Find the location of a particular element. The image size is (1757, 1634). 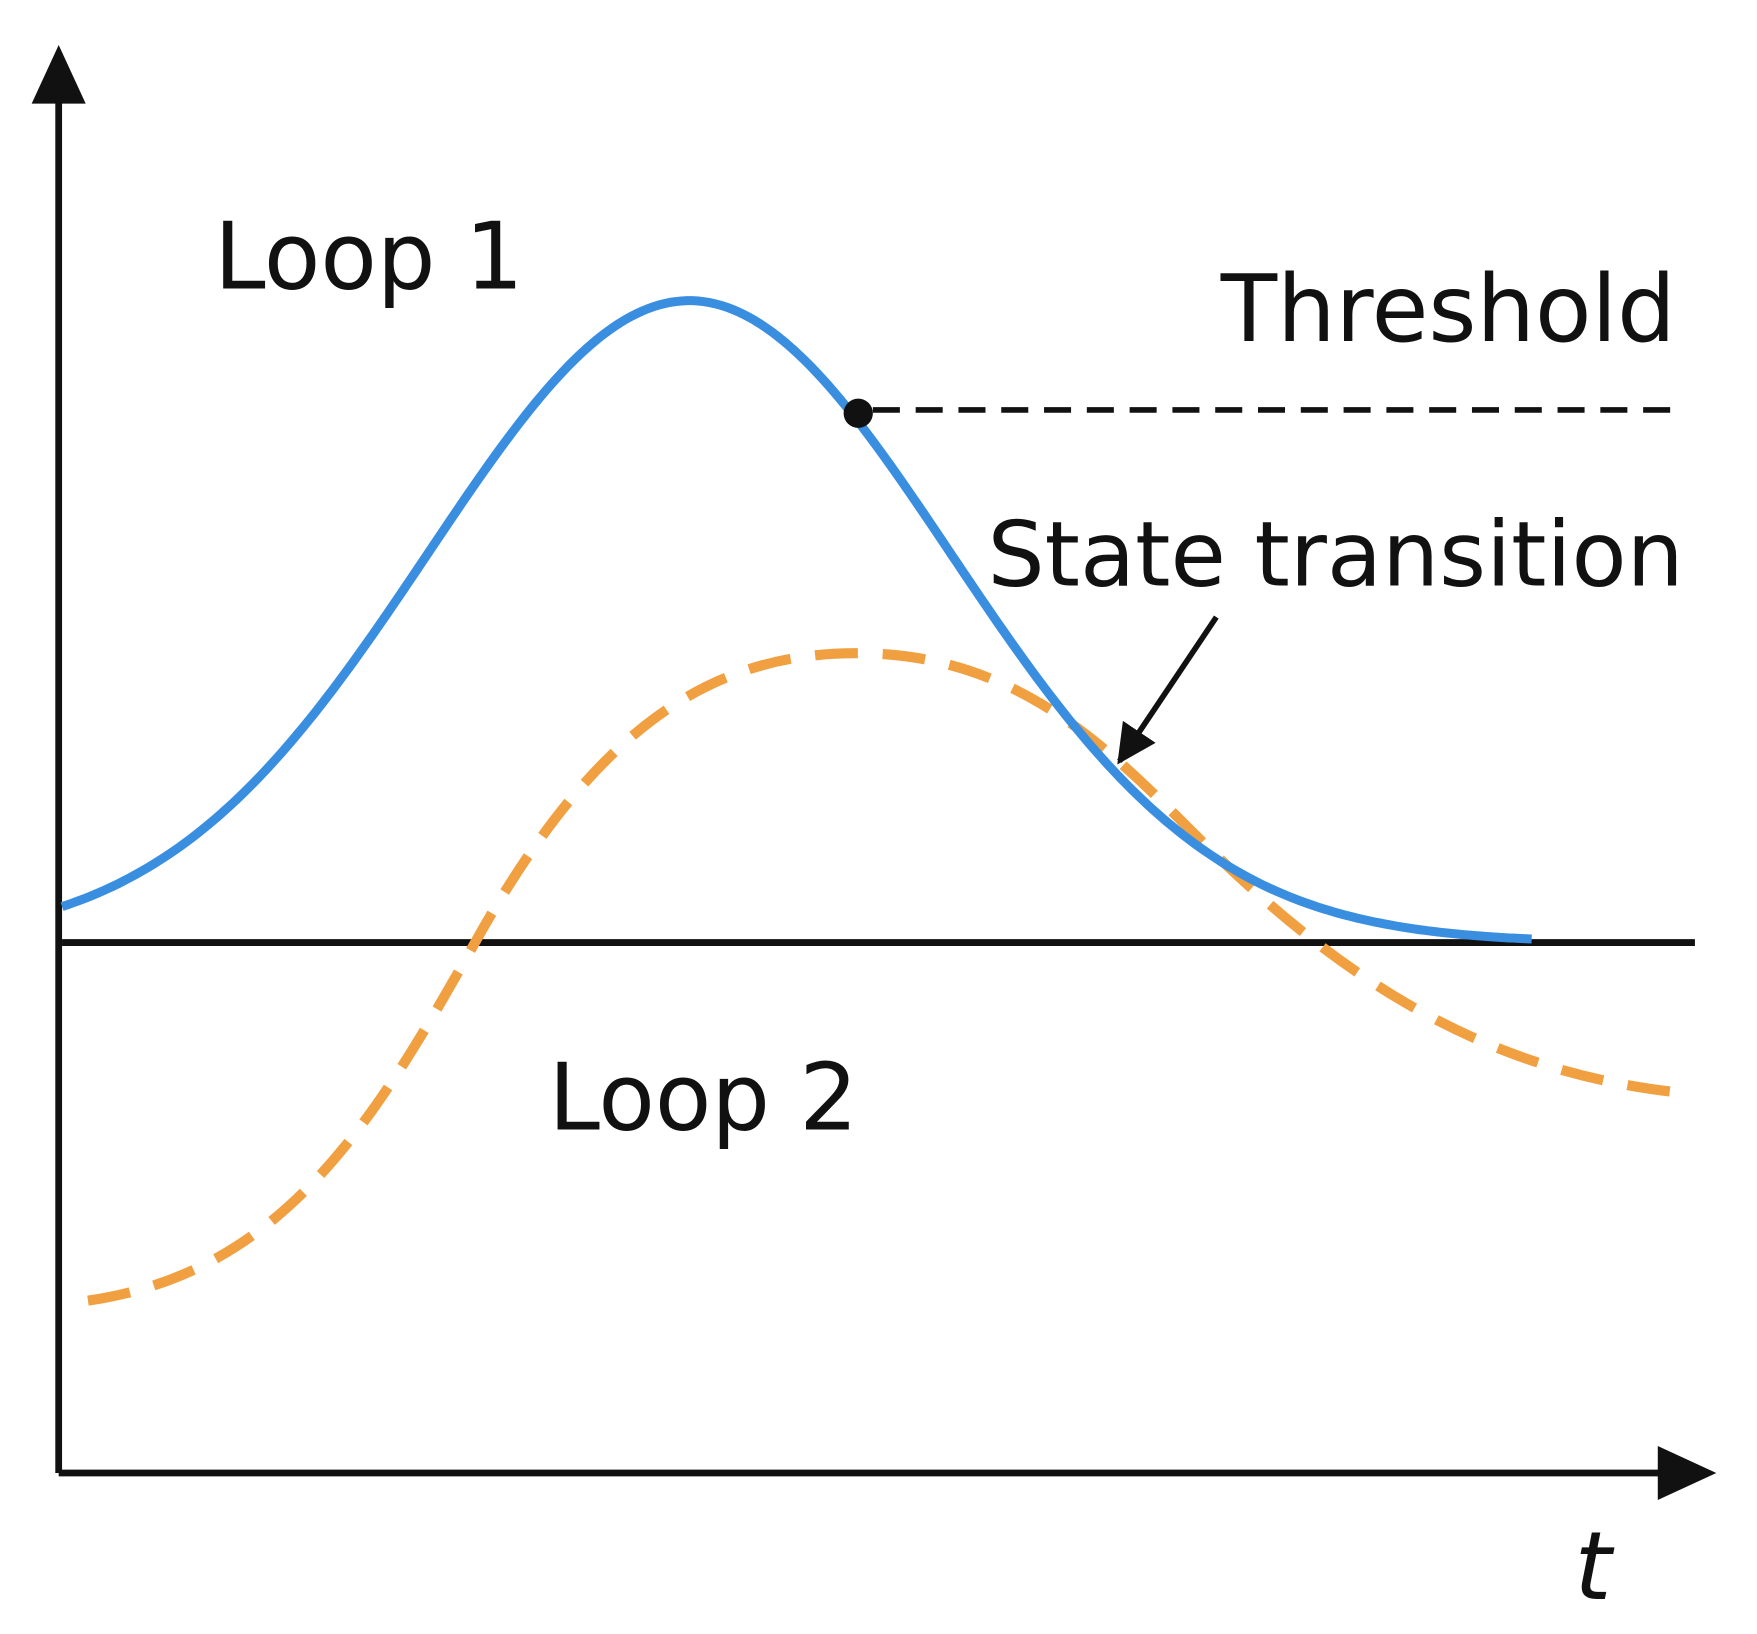

threshold-point is located at coordinates (858, 413).